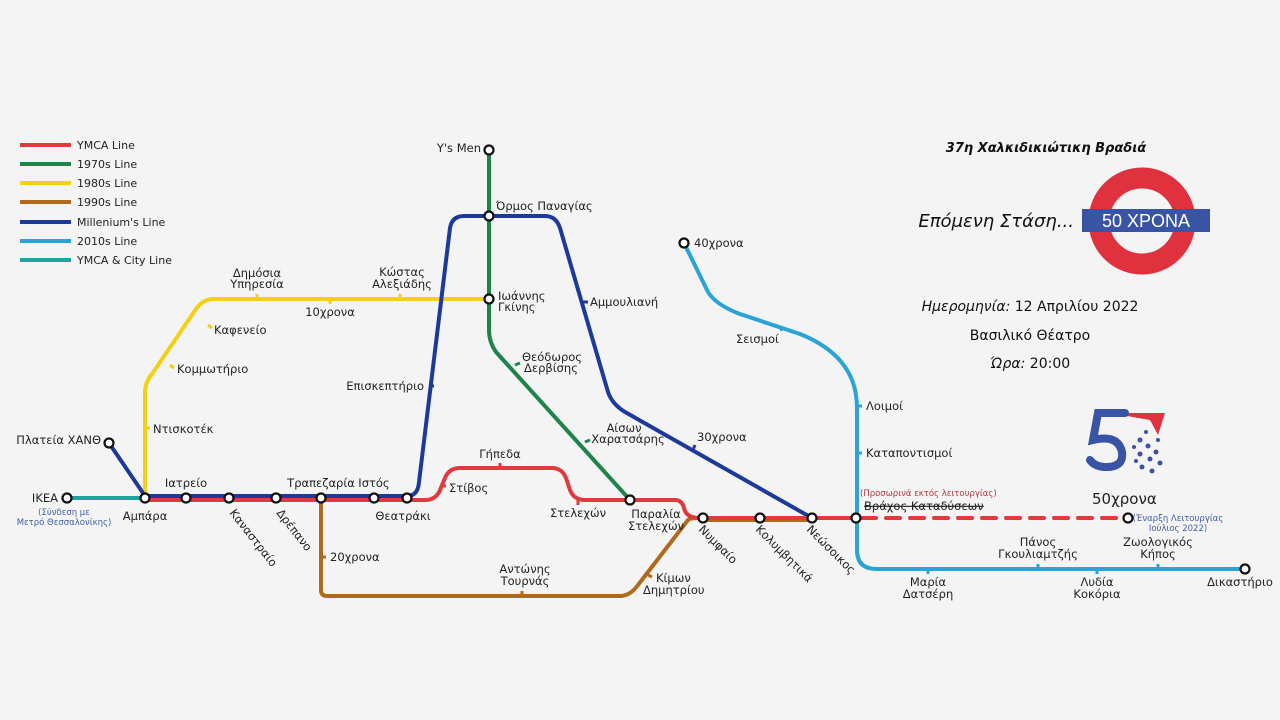  Describe the element at coordinates (703, 518) in the screenshot. I see `station-nymfaio` at that location.